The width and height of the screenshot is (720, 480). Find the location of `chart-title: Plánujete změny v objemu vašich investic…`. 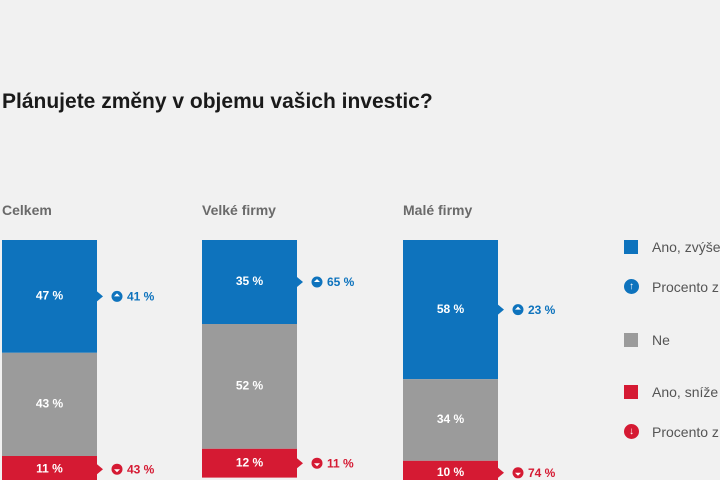

chart-title: Plánujete změny v objemu vašich investic… is located at coordinates (217, 101).